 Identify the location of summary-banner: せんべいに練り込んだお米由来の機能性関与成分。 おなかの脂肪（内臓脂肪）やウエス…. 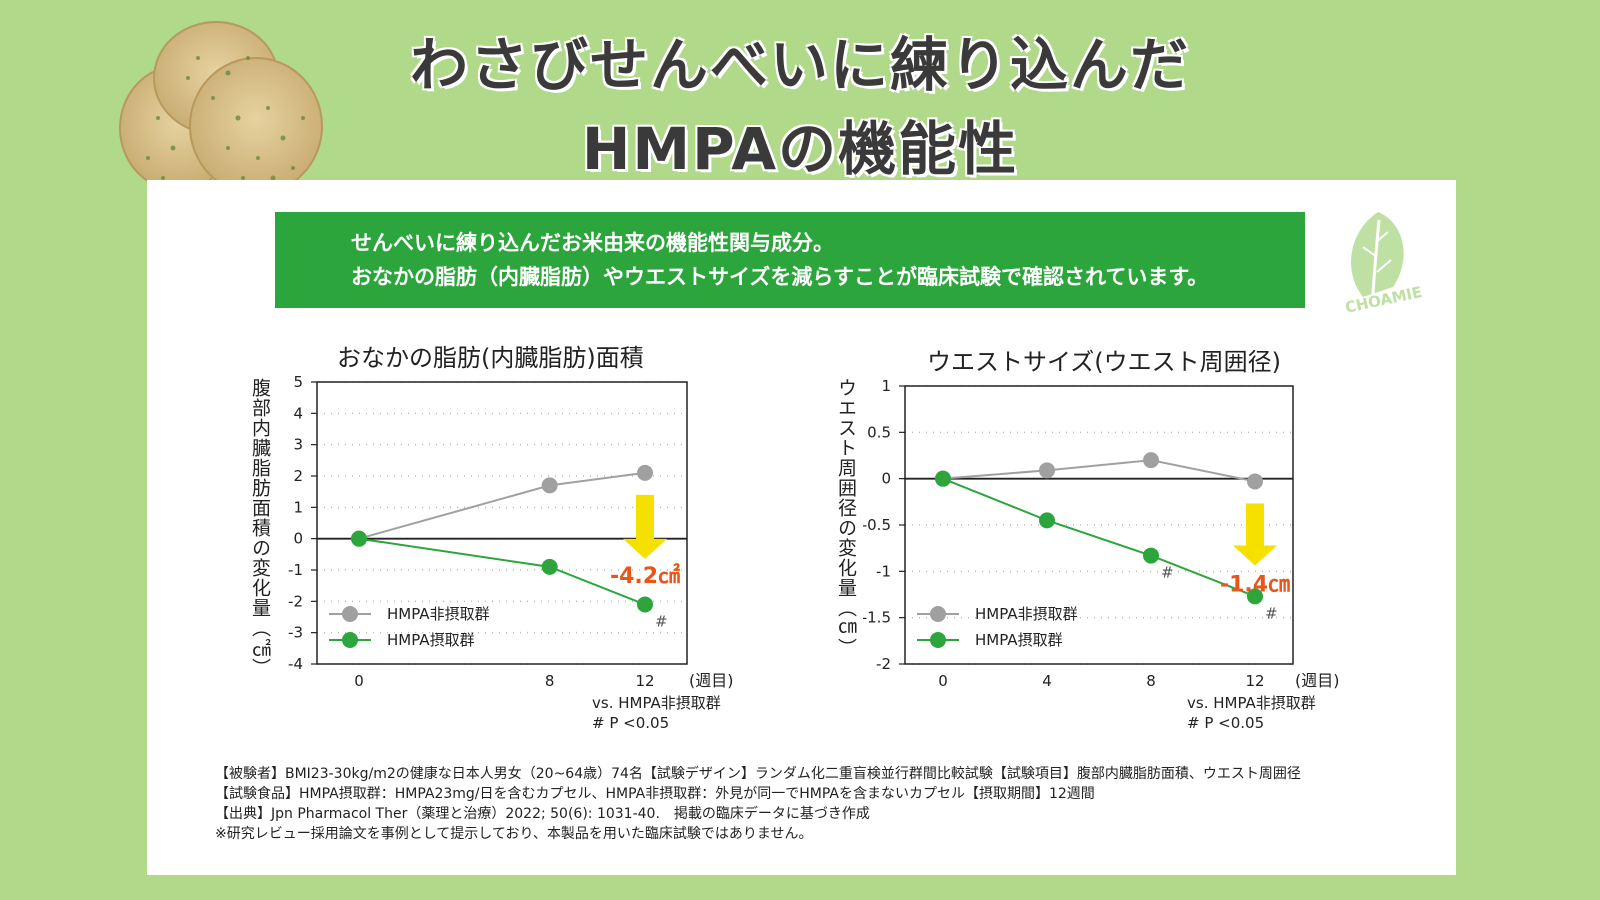
(790, 260).